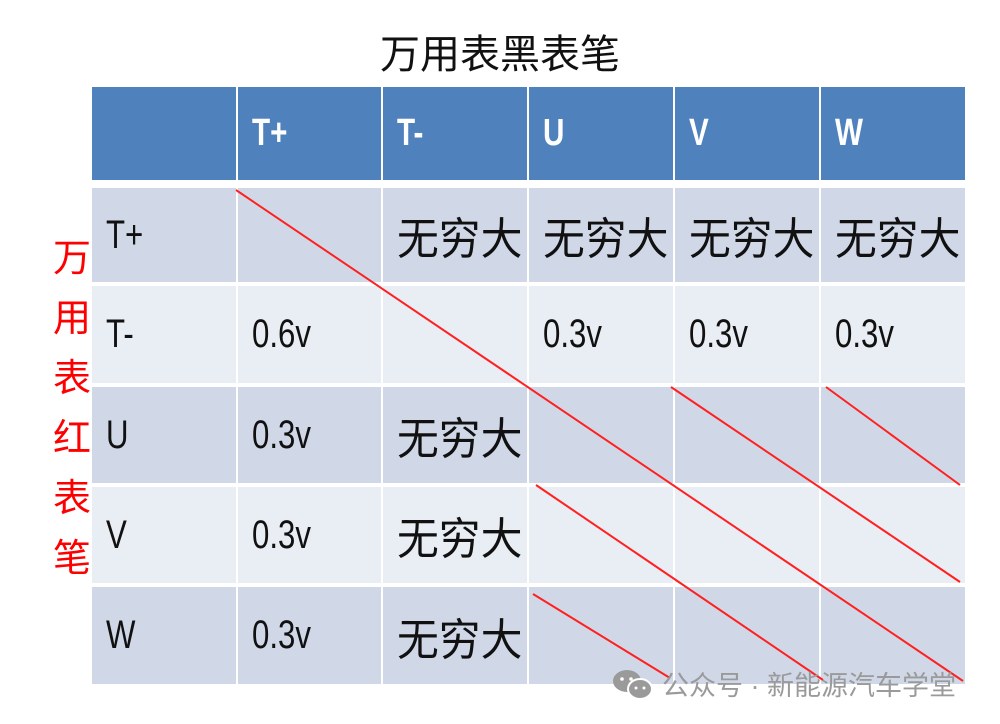  Describe the element at coordinates (164, 133) in the screenshot. I see `header-cell` at that location.